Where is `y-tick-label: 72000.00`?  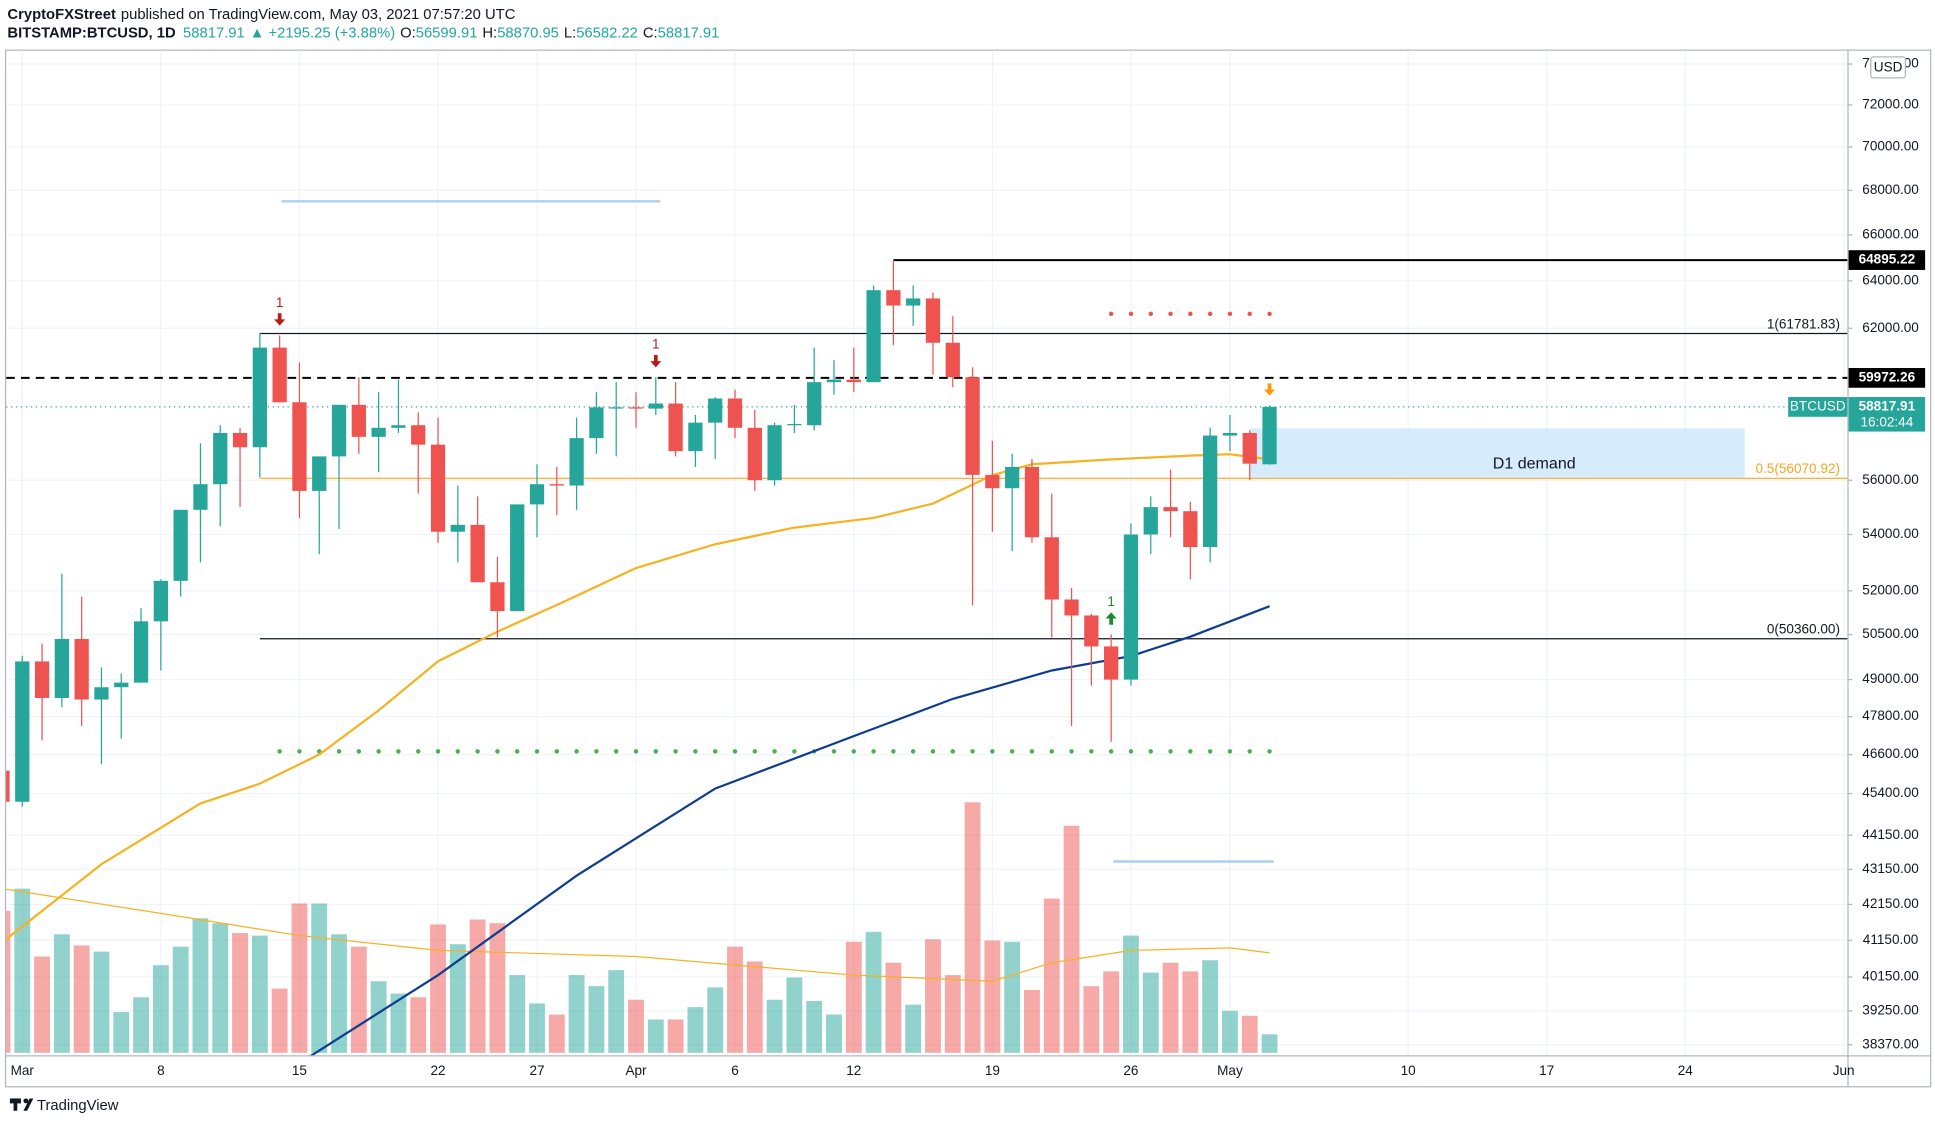
y-tick-label: 72000.00 is located at coordinates (1890, 104).